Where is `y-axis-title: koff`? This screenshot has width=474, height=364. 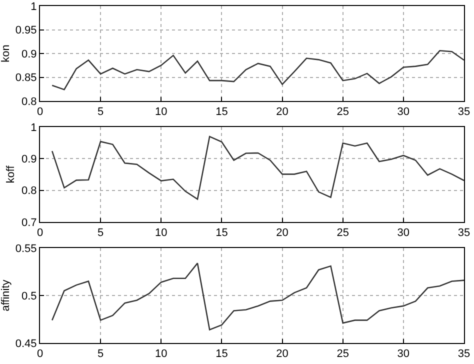
y-axis-title: koff is located at coordinates (11, 174).